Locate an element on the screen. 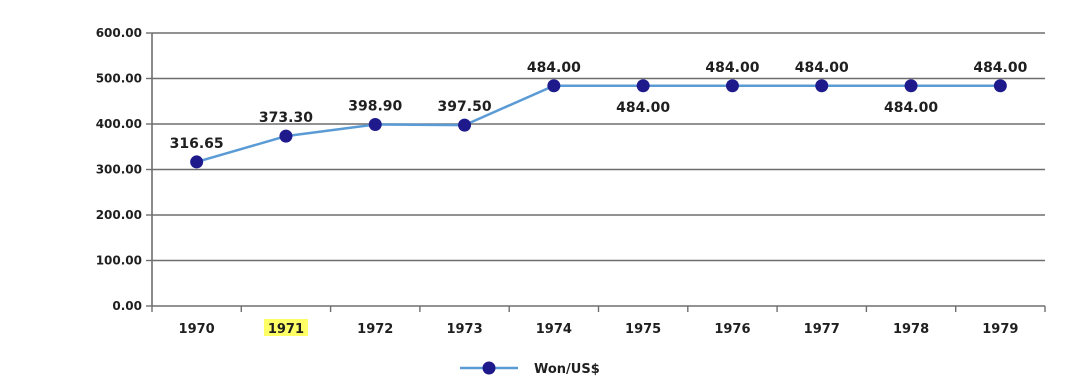 This screenshot has width=1085, height=382. y-tick-labels: 0.00 100.00 200.00 300.00 400.00 500.00 600.00 is located at coordinates (119, 169).